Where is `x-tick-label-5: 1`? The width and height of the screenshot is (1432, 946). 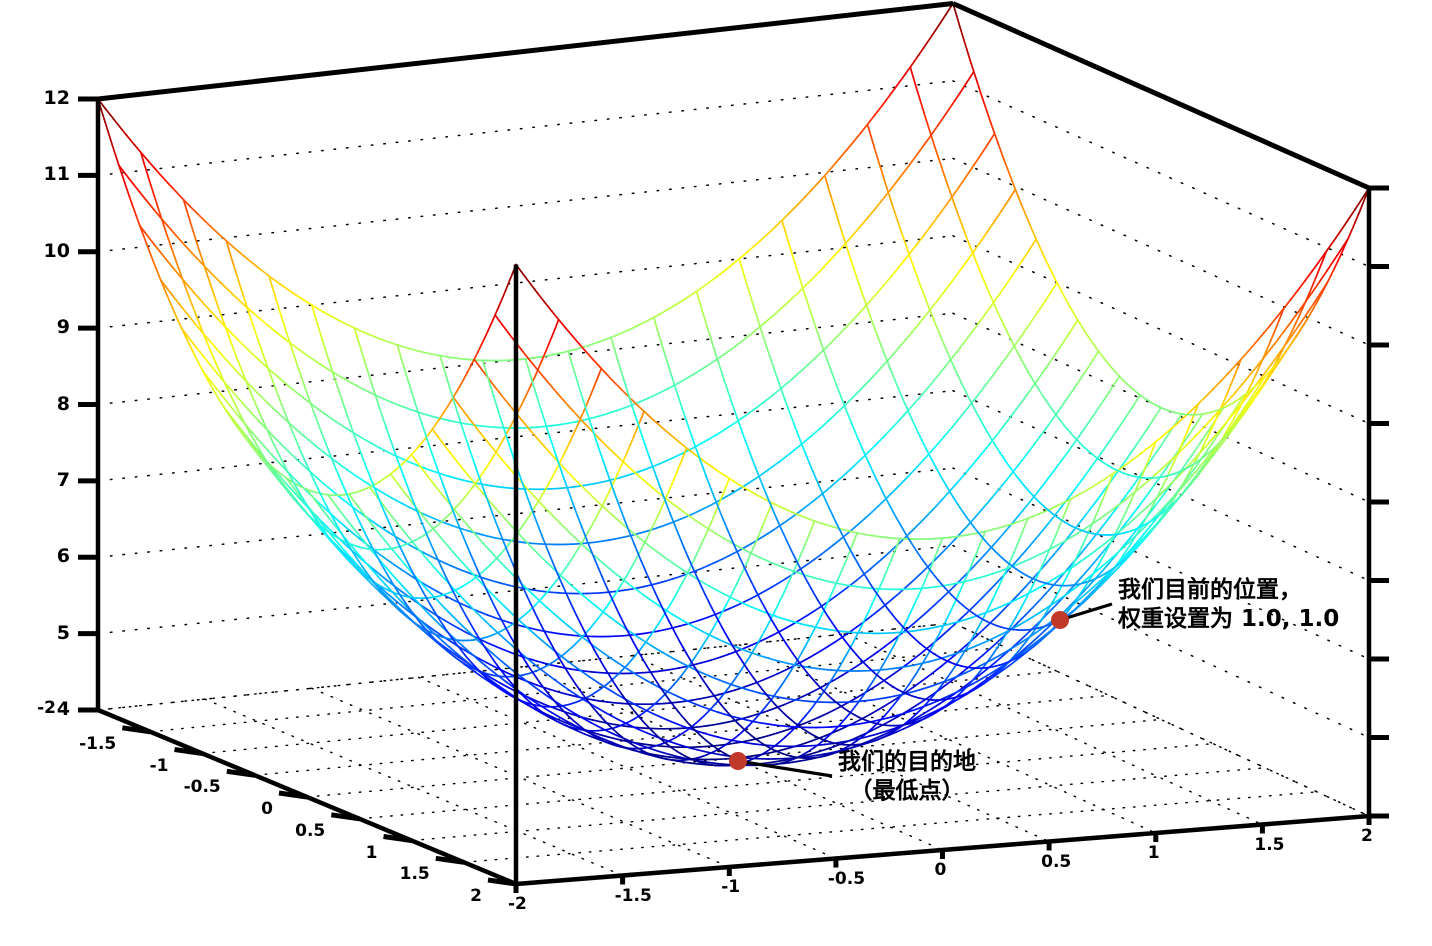 x-tick-label-5: 1 is located at coordinates (371, 852).